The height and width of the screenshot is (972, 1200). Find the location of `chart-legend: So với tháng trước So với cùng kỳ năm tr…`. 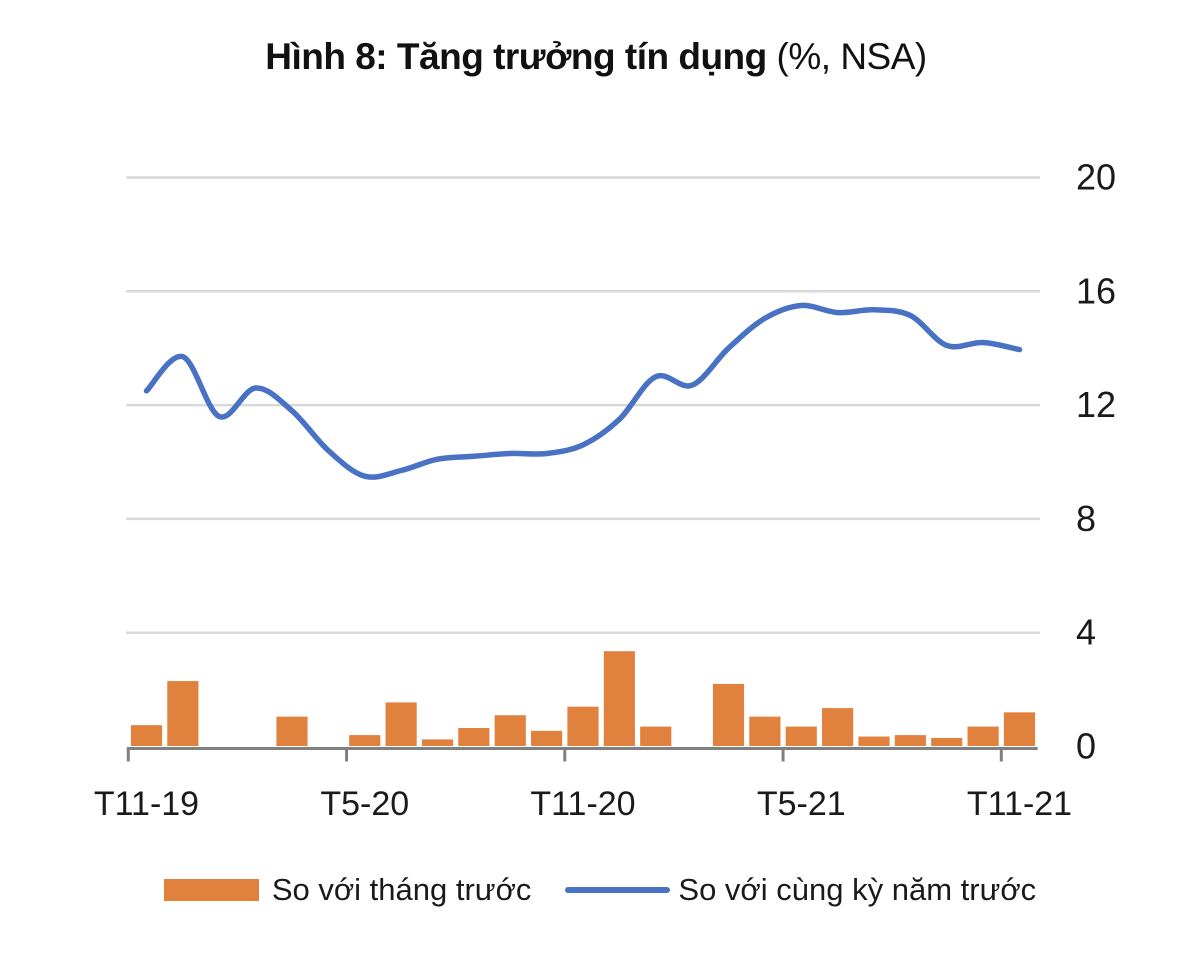

chart-legend: So với tháng trước So với cùng kỳ năm tr… is located at coordinates (600, 889).